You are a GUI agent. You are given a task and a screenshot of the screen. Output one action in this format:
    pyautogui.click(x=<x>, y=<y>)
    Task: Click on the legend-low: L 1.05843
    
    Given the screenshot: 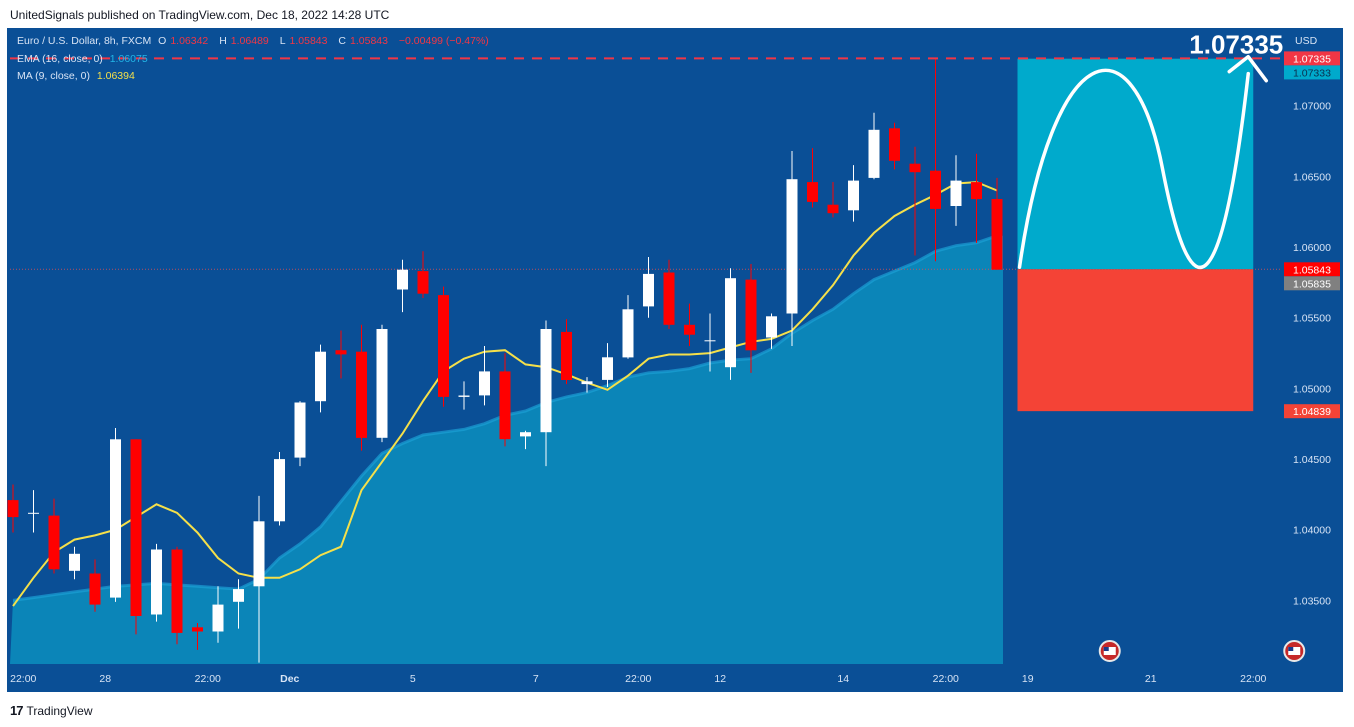 What is the action you would take?
    pyautogui.click(x=303, y=41)
    